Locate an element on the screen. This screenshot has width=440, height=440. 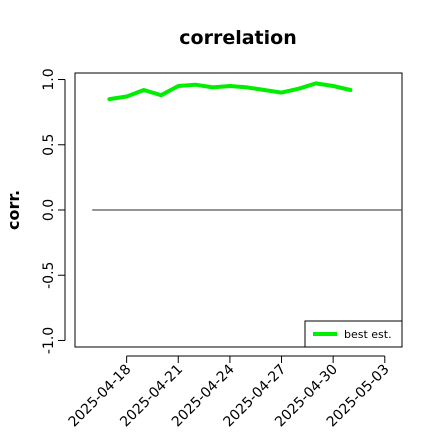
y-axis: -1.0 -0.5 0.0 0.5 1.0 is located at coordinates (53, 211).